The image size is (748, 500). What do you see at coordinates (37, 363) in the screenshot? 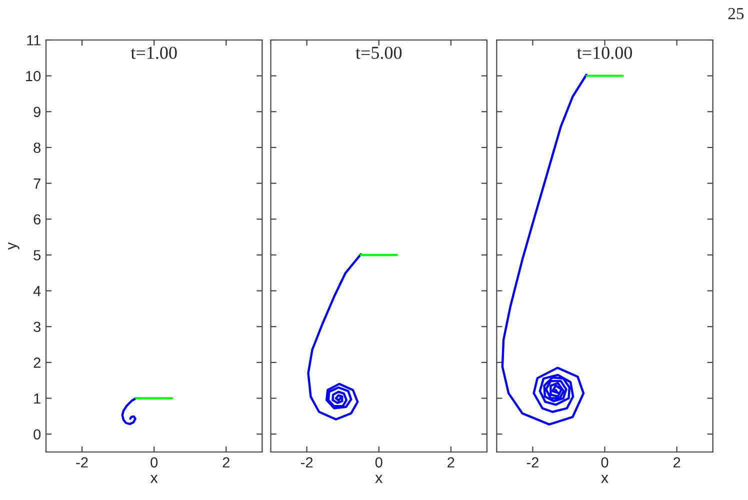
I see `y-tick-label: 2` at bounding box center [37, 363].